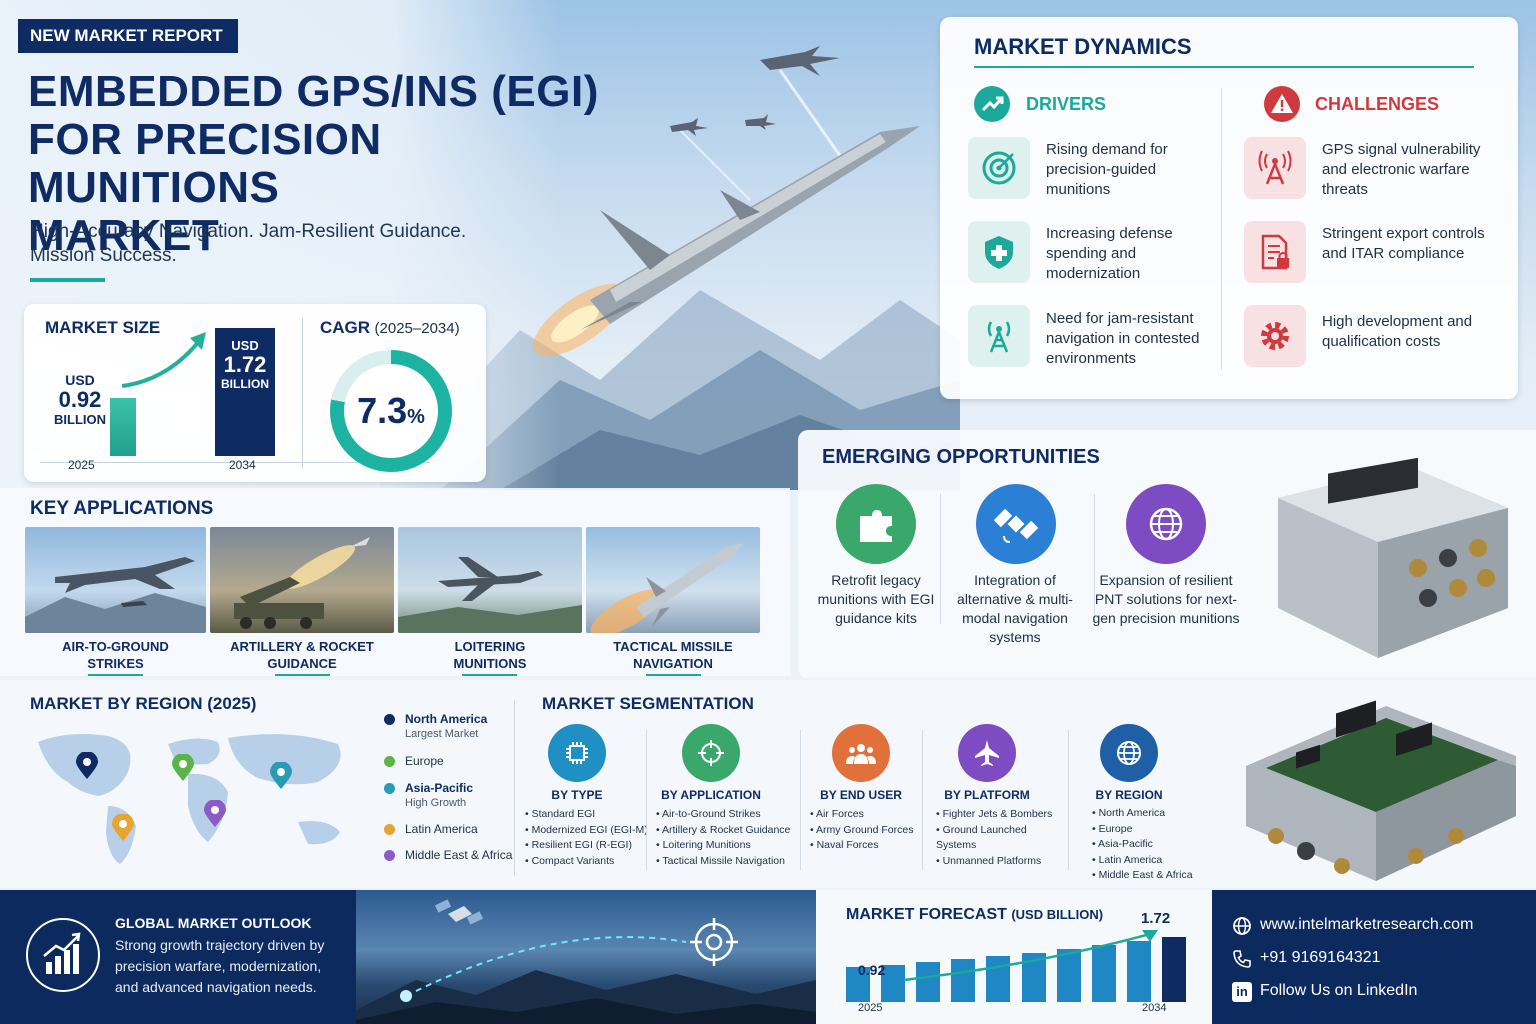 The image size is (1536, 1024). Describe the element at coordinates (1339, 990) in the screenshot. I see `linkedin-link: Follow Us on LinkedIn` at that location.